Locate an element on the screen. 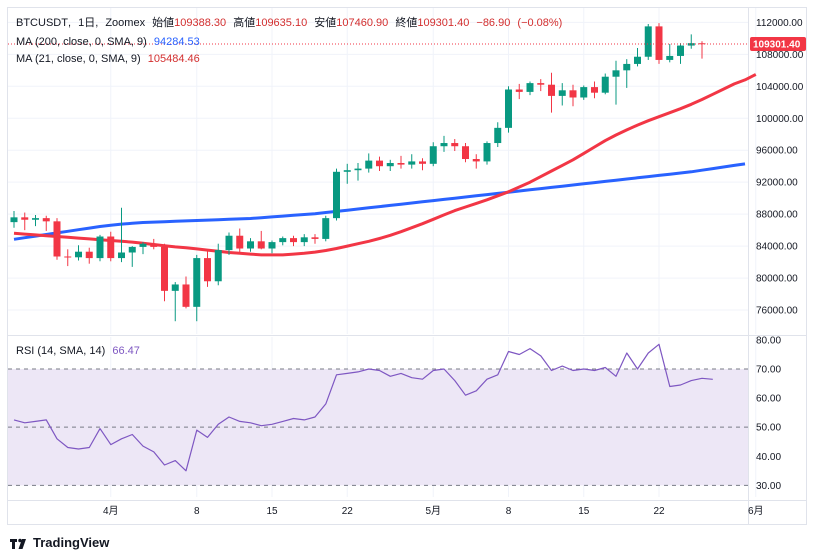  legend-exchange: Zoomex is located at coordinates (125, 23).